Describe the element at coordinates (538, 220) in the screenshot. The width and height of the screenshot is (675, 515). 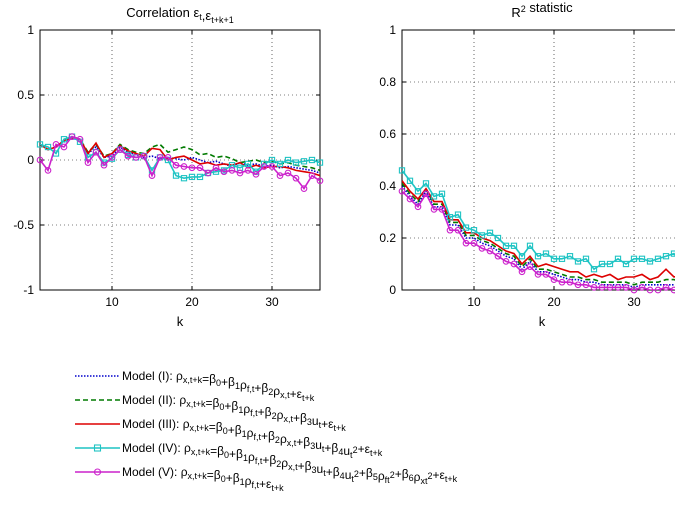
I see `series-line-model-iv` at that location.